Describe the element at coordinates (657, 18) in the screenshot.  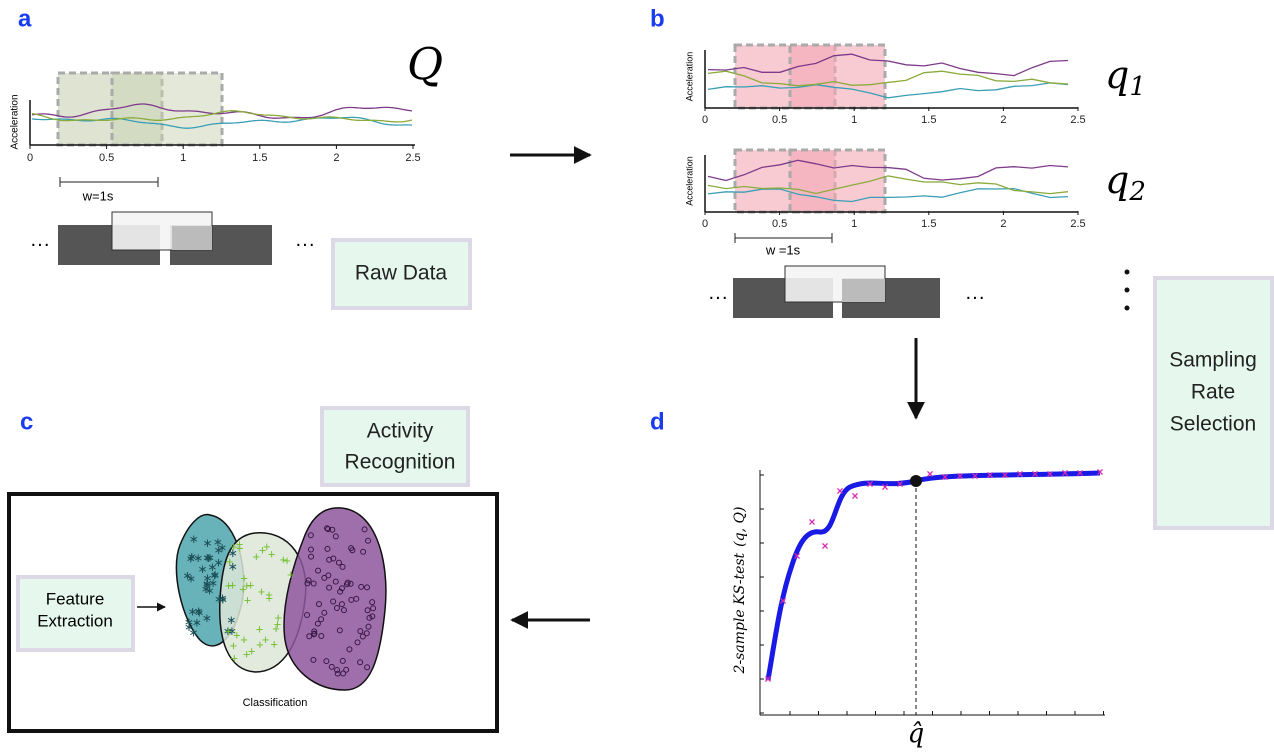
I see `panel-label: b` at that location.